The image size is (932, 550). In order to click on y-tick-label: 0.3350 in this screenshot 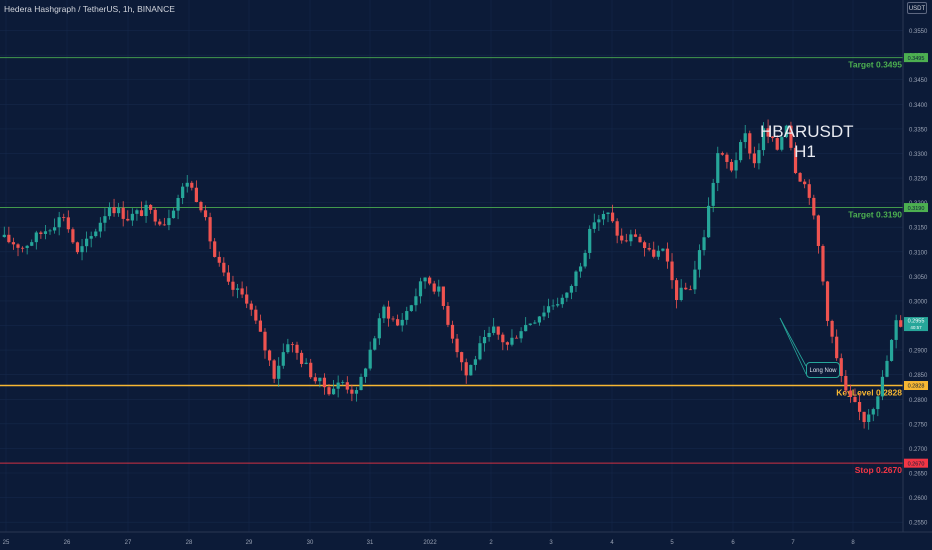, I will do `click(918, 130)`.